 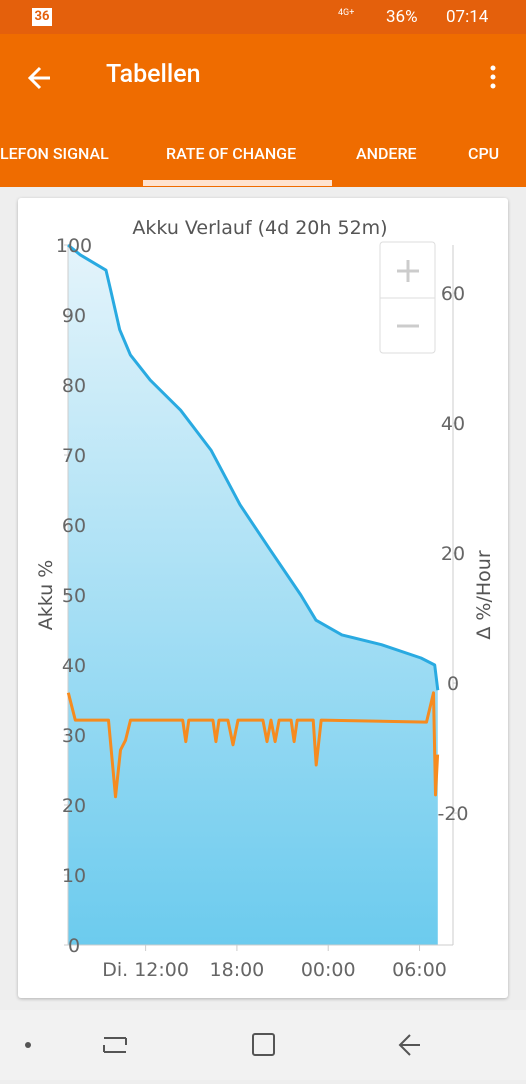 What do you see at coordinates (46, 595) in the screenshot?
I see `y-axis-label: Akku %` at bounding box center [46, 595].